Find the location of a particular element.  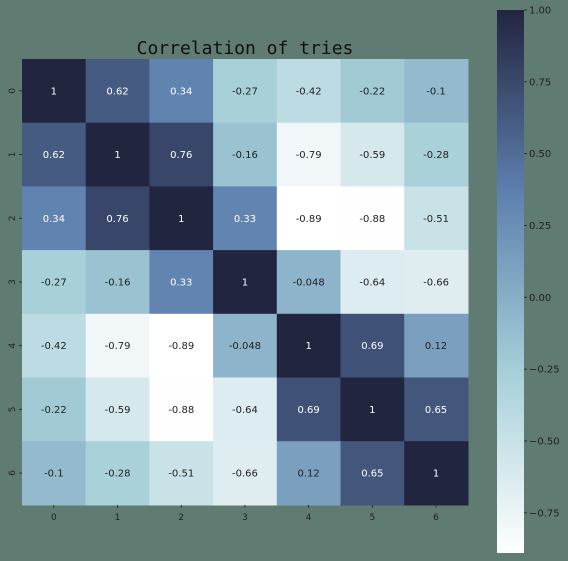

y-axis-ticks: 0 1 2 3 4 5 6 is located at coordinates (15, 282).